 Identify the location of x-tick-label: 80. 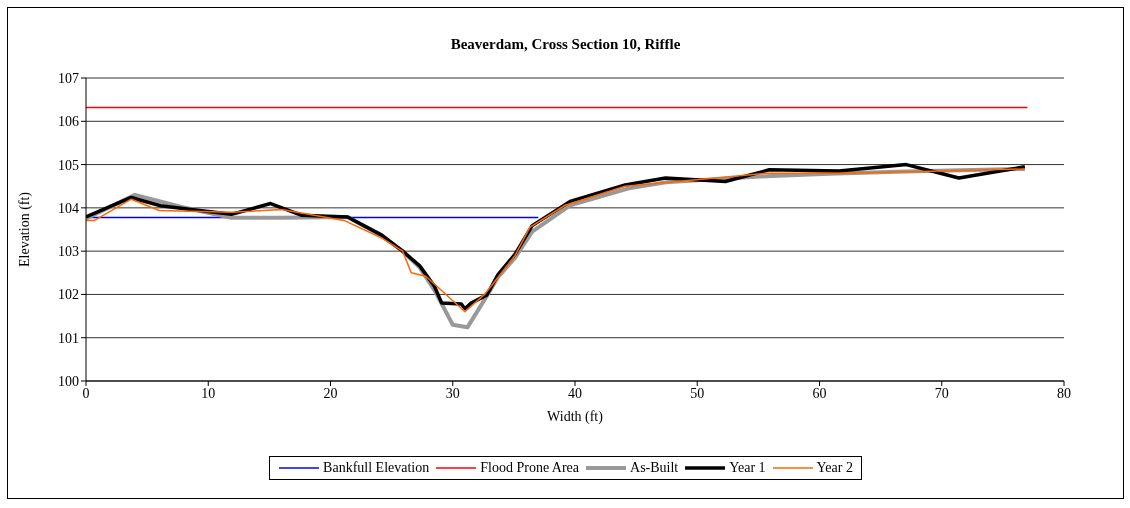
(1064, 393).